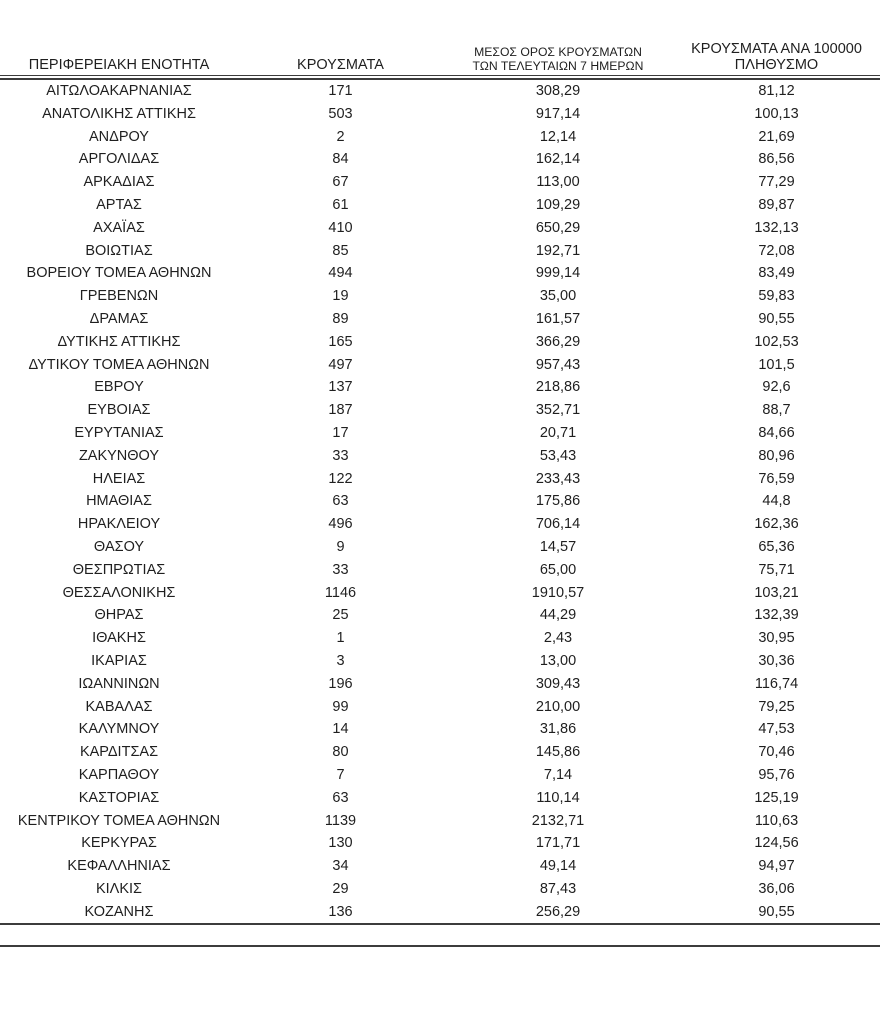 This screenshot has width=880, height=1031. I want to click on avg7-cell: 309,43, so click(558, 683).